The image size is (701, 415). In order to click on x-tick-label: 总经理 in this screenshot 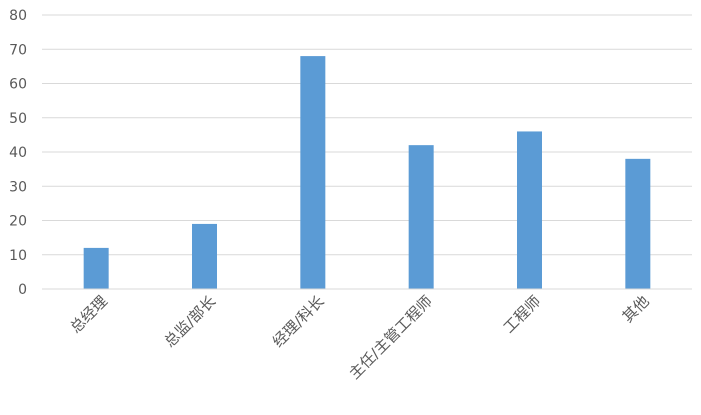, I will do `click(88, 314)`.